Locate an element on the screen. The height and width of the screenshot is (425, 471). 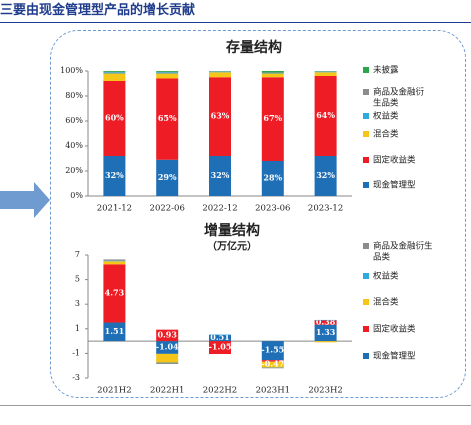
y-tick-label: 20% is located at coordinates (74, 170).